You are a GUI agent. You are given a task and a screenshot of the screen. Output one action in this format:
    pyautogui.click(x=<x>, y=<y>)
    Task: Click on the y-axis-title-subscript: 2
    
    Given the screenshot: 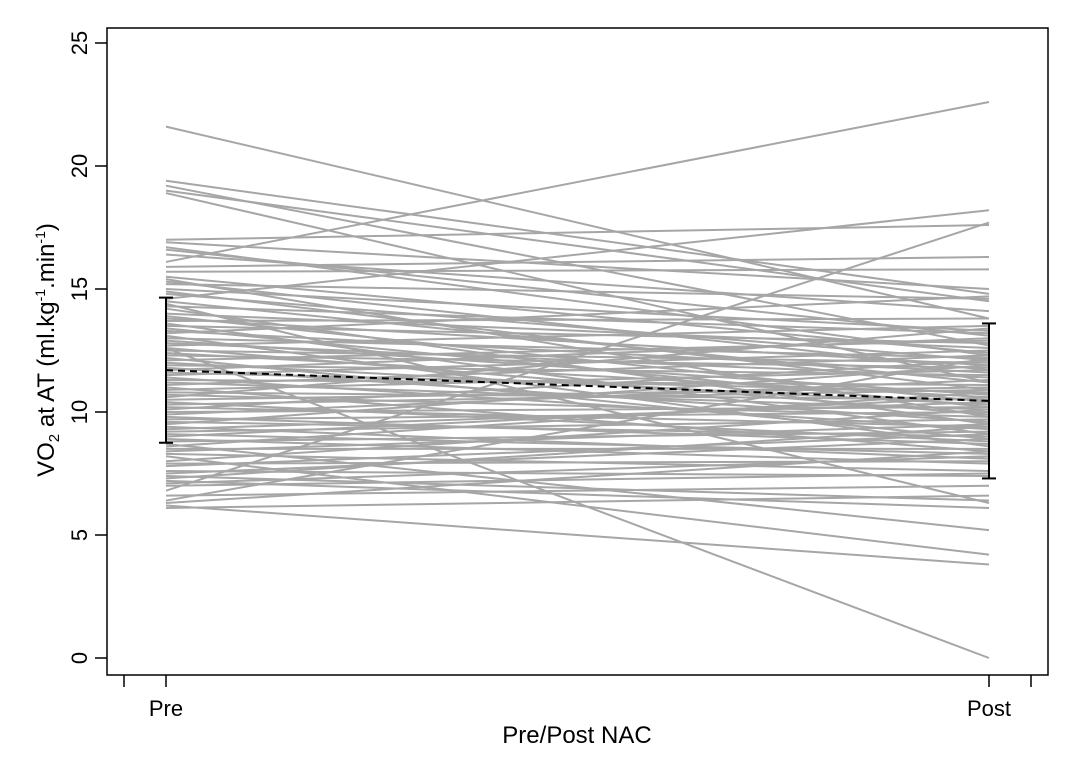 What is the action you would take?
    pyautogui.click(x=54, y=438)
    